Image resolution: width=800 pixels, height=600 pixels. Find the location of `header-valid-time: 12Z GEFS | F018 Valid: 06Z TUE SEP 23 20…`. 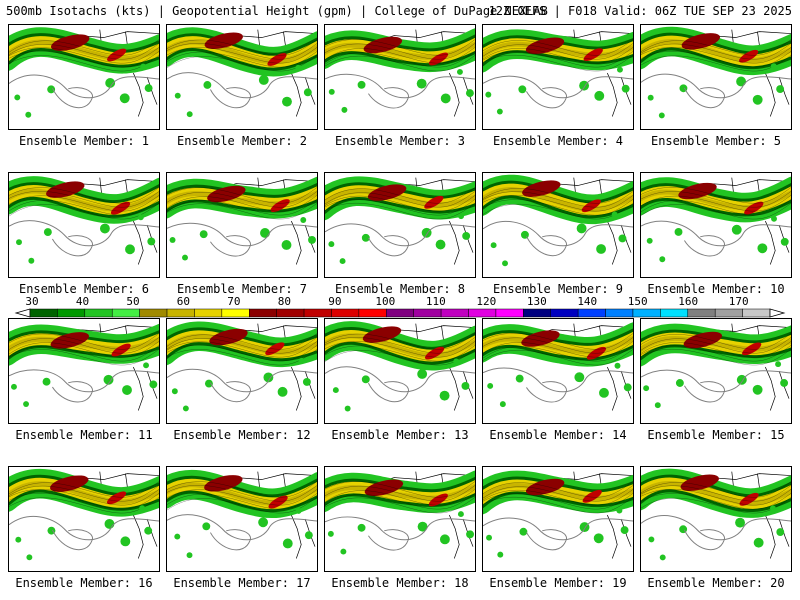

header-valid-time: 12Z GEFS | F018 Valid: 06Z TUE SEP 23 20… is located at coordinates (640, 11).